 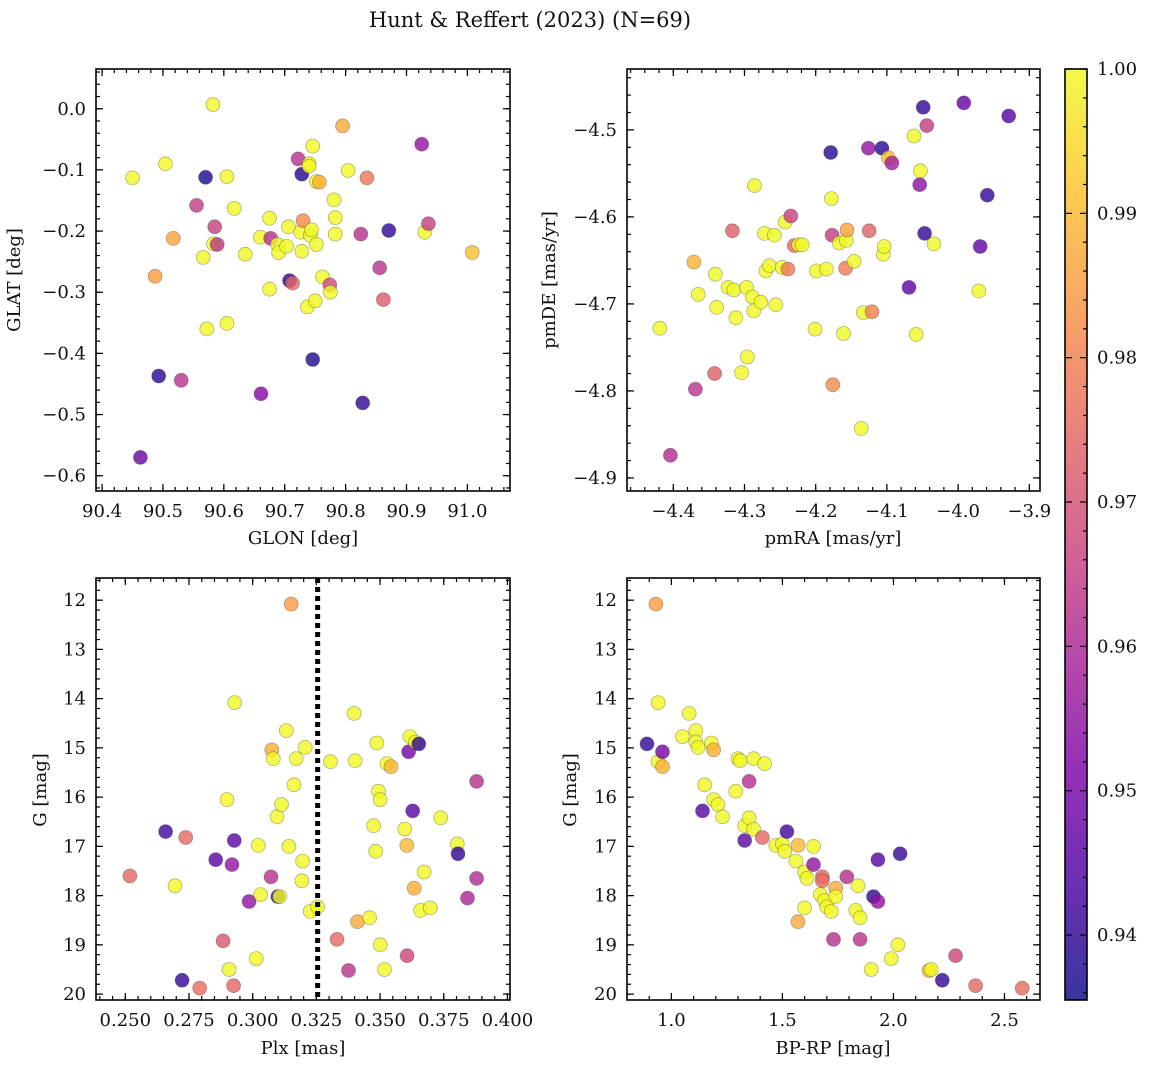 What do you see at coordinates (1004, 1020) in the screenshot?
I see `x-tick-label: 2.5` at bounding box center [1004, 1020].